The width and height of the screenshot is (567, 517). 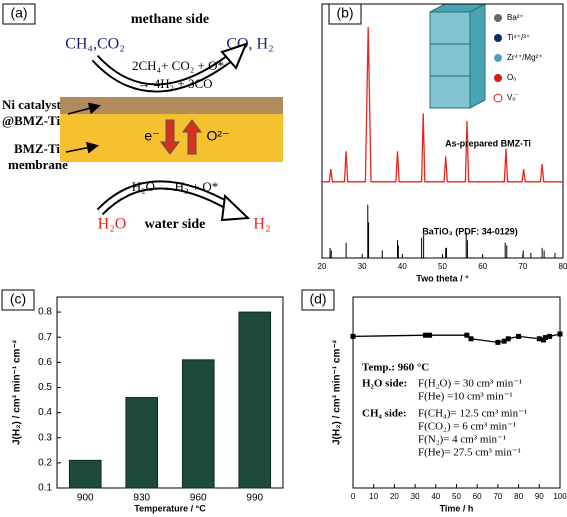 I want to click on crystal-inset, so click(x=457, y=56).